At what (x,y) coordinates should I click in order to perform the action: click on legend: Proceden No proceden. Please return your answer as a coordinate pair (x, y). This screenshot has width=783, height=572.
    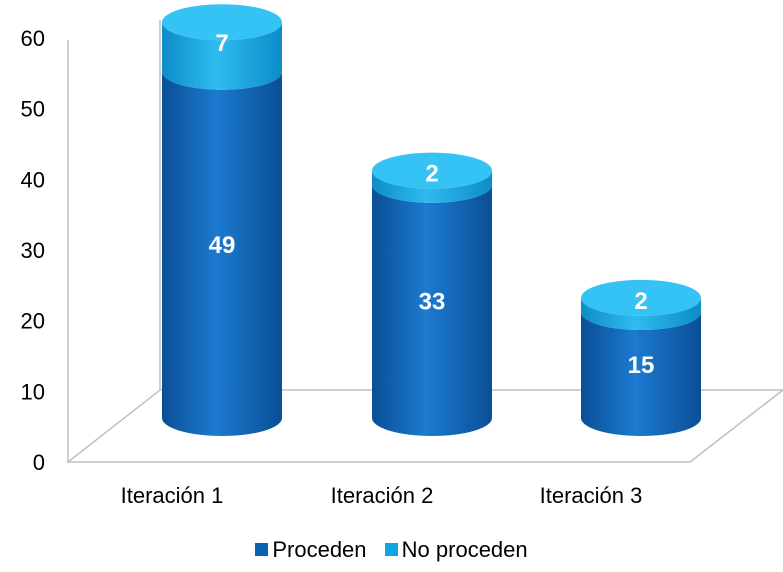
    Looking at the image, I should click on (391, 549).